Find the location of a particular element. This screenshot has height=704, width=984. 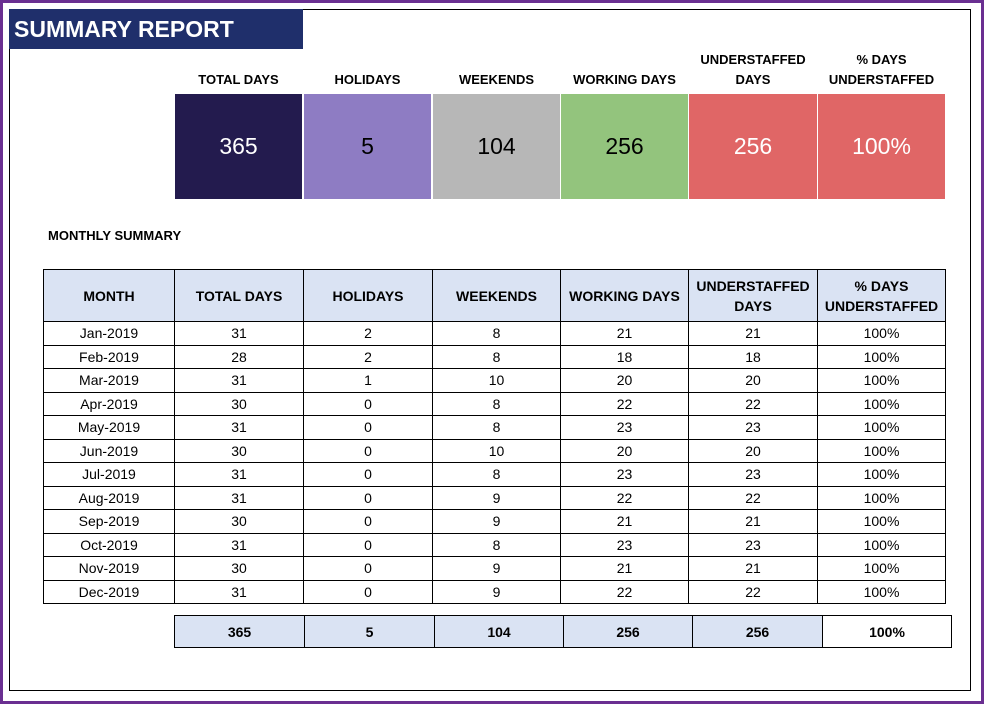

total-days-total: 365 is located at coordinates (239, 631).